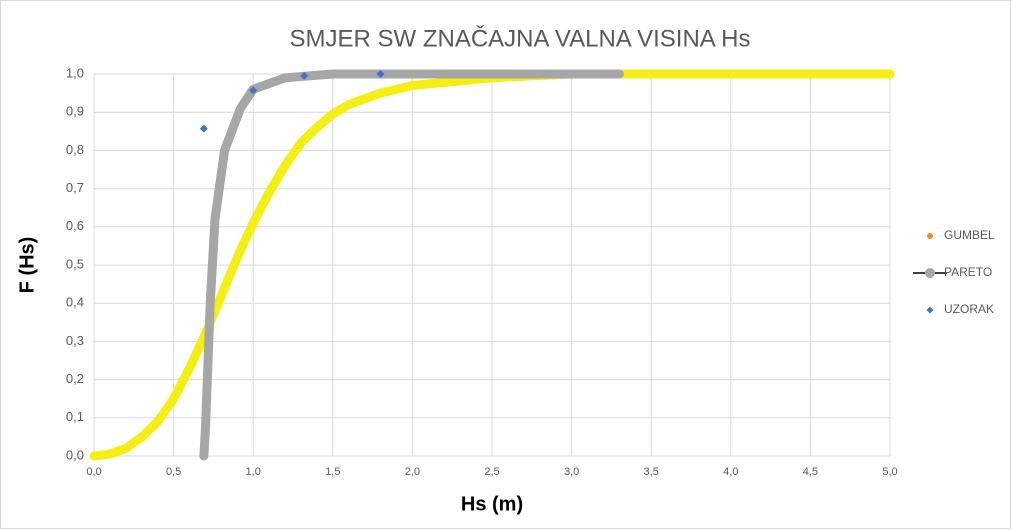 This screenshot has height=530, width=1012. I want to click on y-tick-label: 0,4, so click(75, 302).